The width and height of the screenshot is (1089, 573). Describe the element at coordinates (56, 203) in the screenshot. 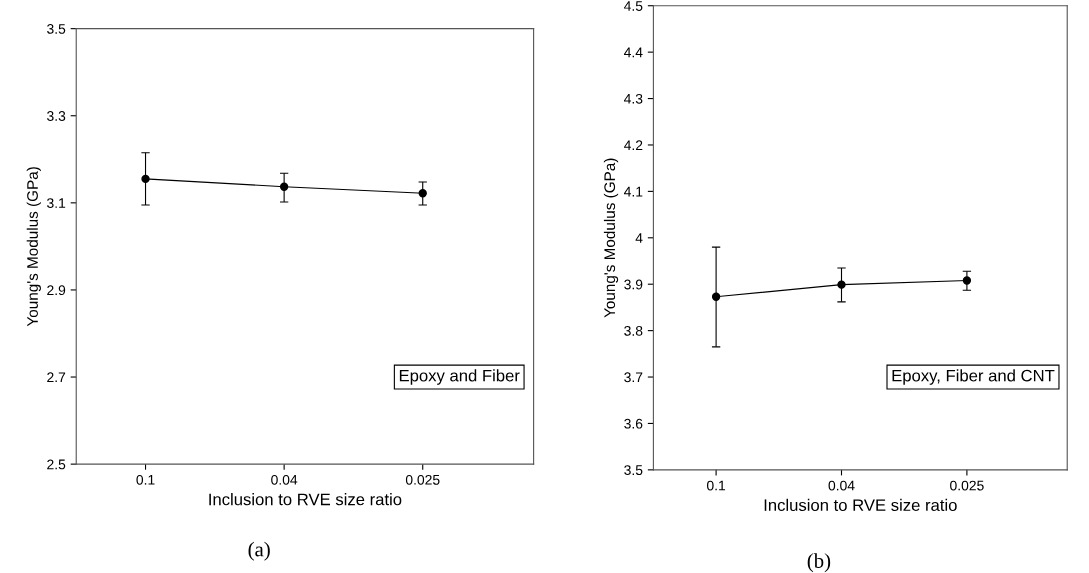

I see `y-tick-label: 3.1` at that location.